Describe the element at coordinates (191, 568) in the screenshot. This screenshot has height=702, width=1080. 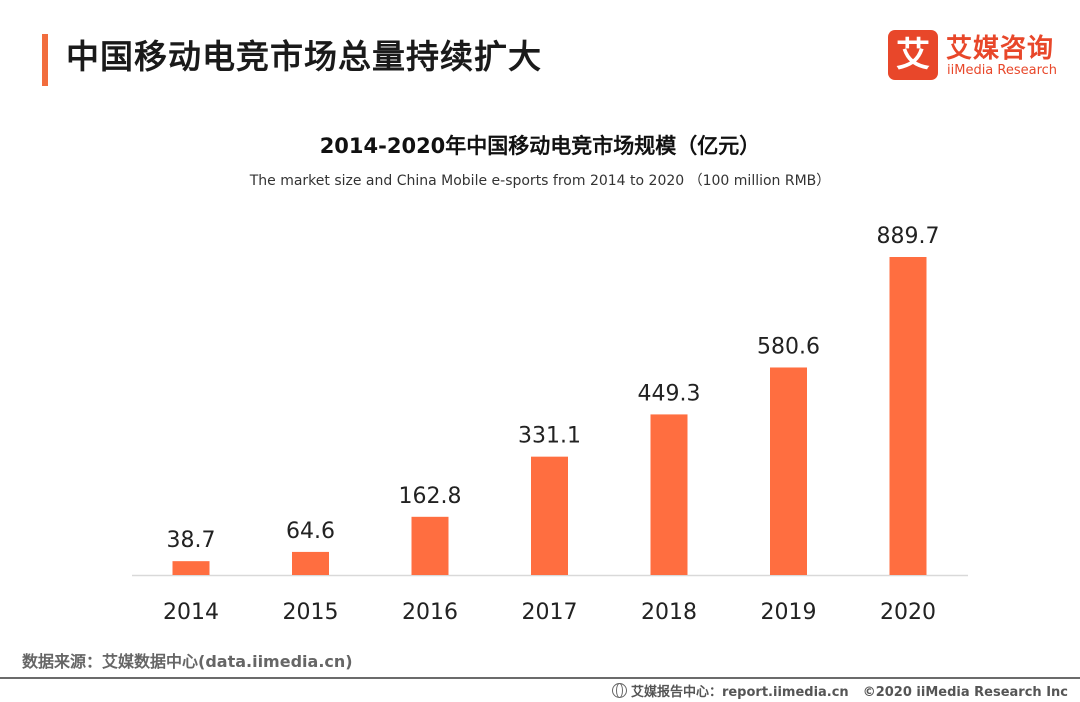
I see `bar-2014` at that location.